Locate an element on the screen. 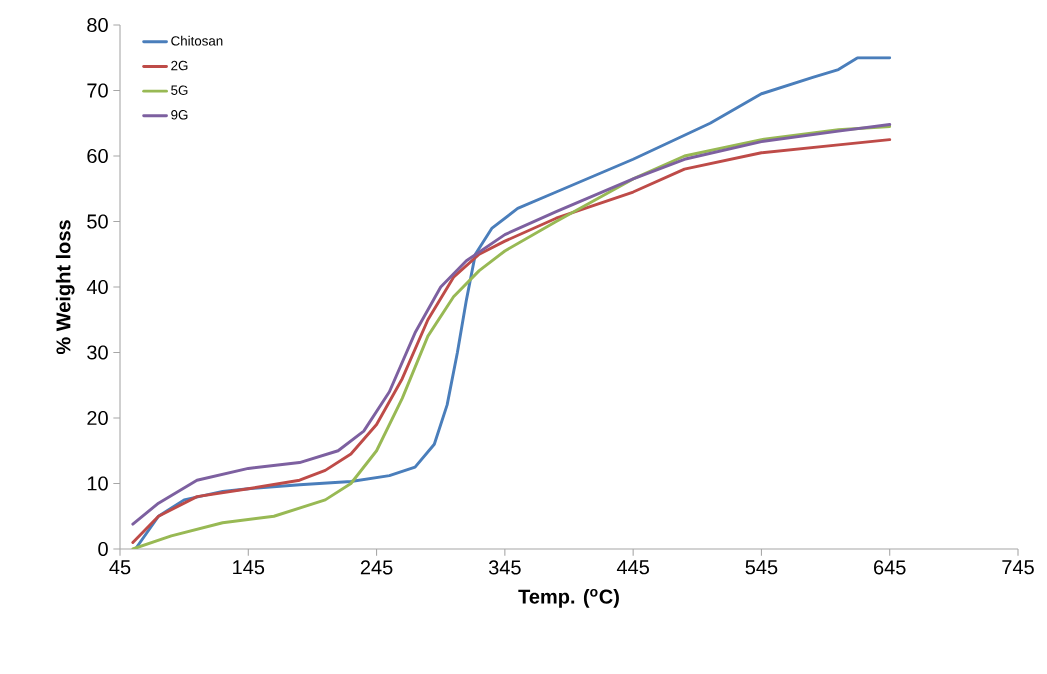 This screenshot has width=1047, height=674. y-tick-label: 10 is located at coordinates (97, 483).